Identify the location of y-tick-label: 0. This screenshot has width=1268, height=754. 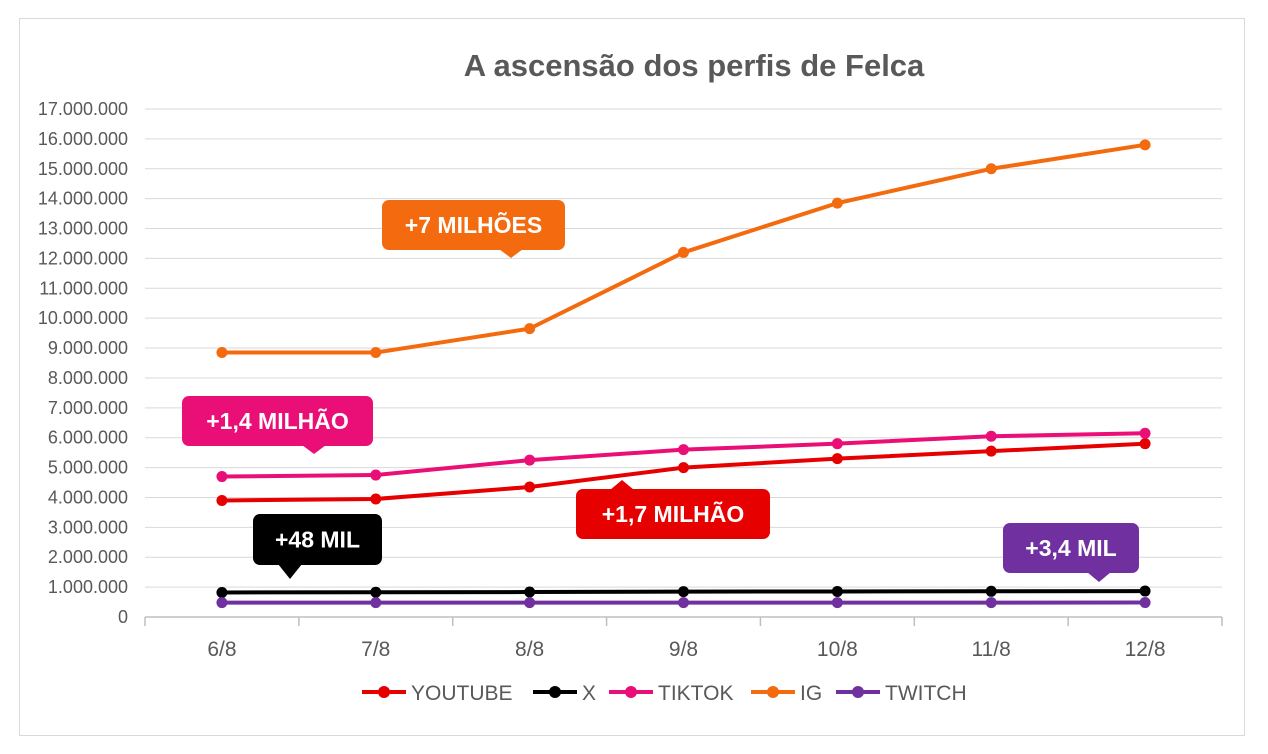
(123, 617).